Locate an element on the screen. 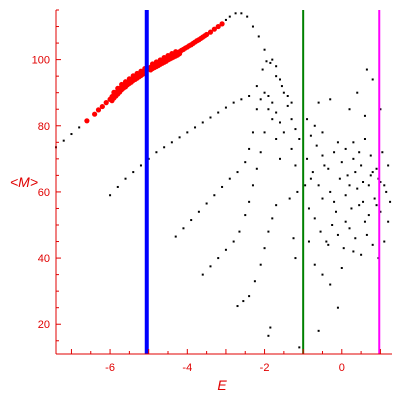 This screenshot has height=400, width=400. x-tick-label: -6 is located at coordinates (110, 368).